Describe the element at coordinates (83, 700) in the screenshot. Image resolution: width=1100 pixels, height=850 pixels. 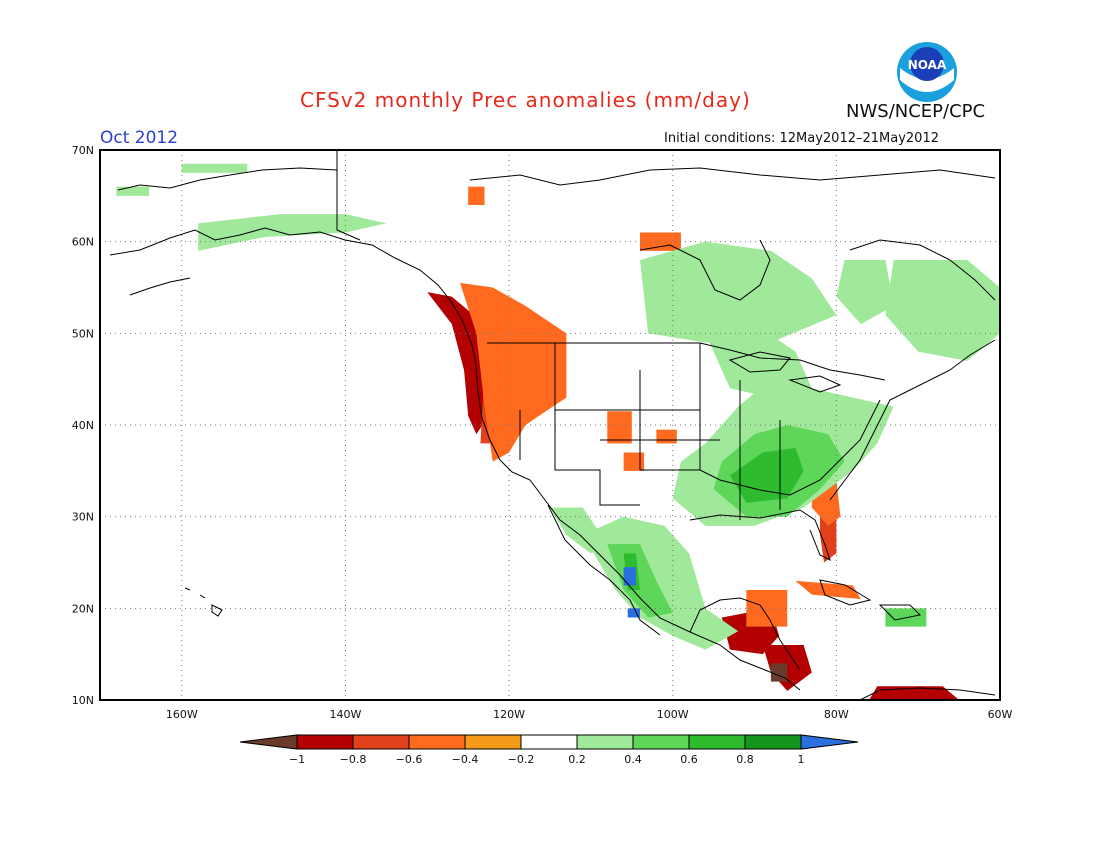
I see `latitude-label: 10N` at that location.